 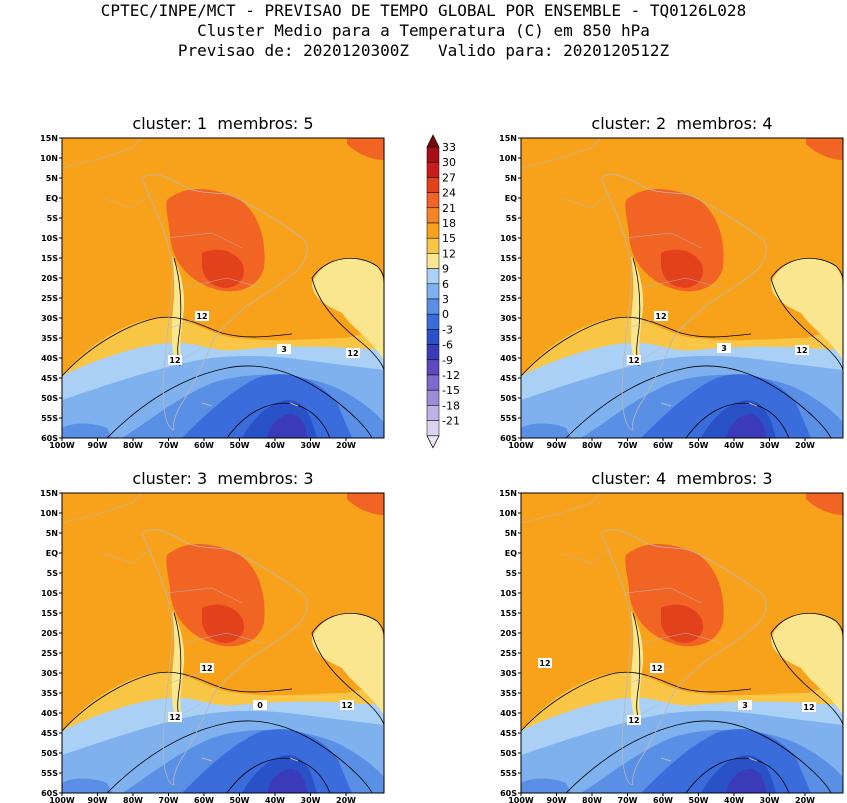 What do you see at coordinates (447, 329) in the screenshot?
I see `colorbar-label: -3` at bounding box center [447, 329].